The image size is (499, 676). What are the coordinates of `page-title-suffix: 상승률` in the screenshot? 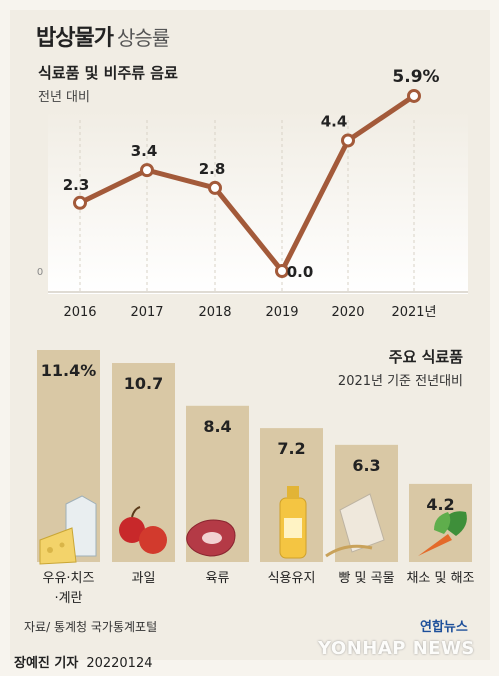 It's located at (143, 38).